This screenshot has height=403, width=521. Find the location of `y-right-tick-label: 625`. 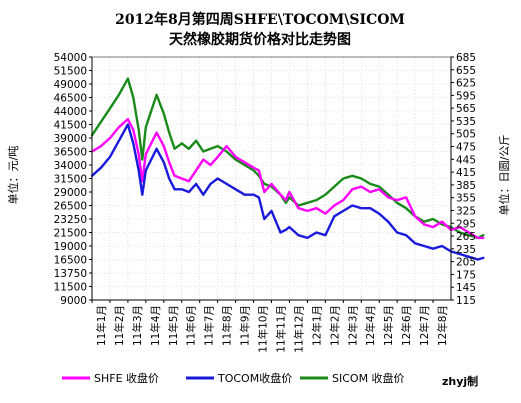

y-right-tick-label: 625 is located at coordinates (466, 84).